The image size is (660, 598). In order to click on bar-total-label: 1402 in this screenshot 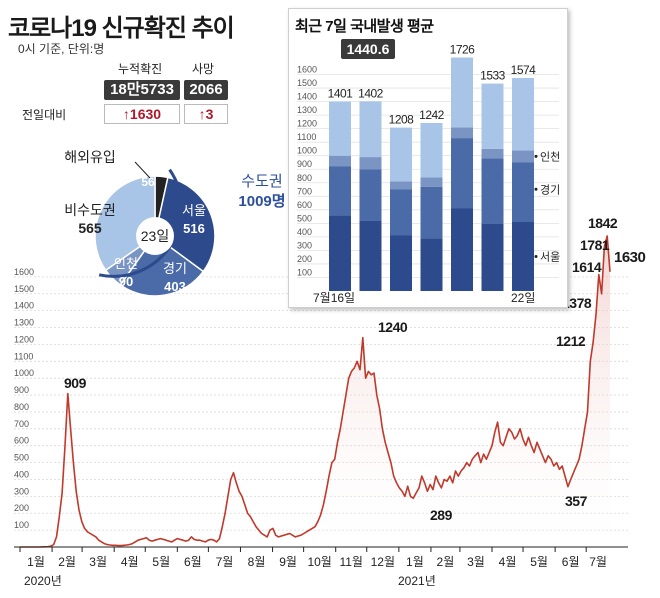, I will do `click(371, 93)`.